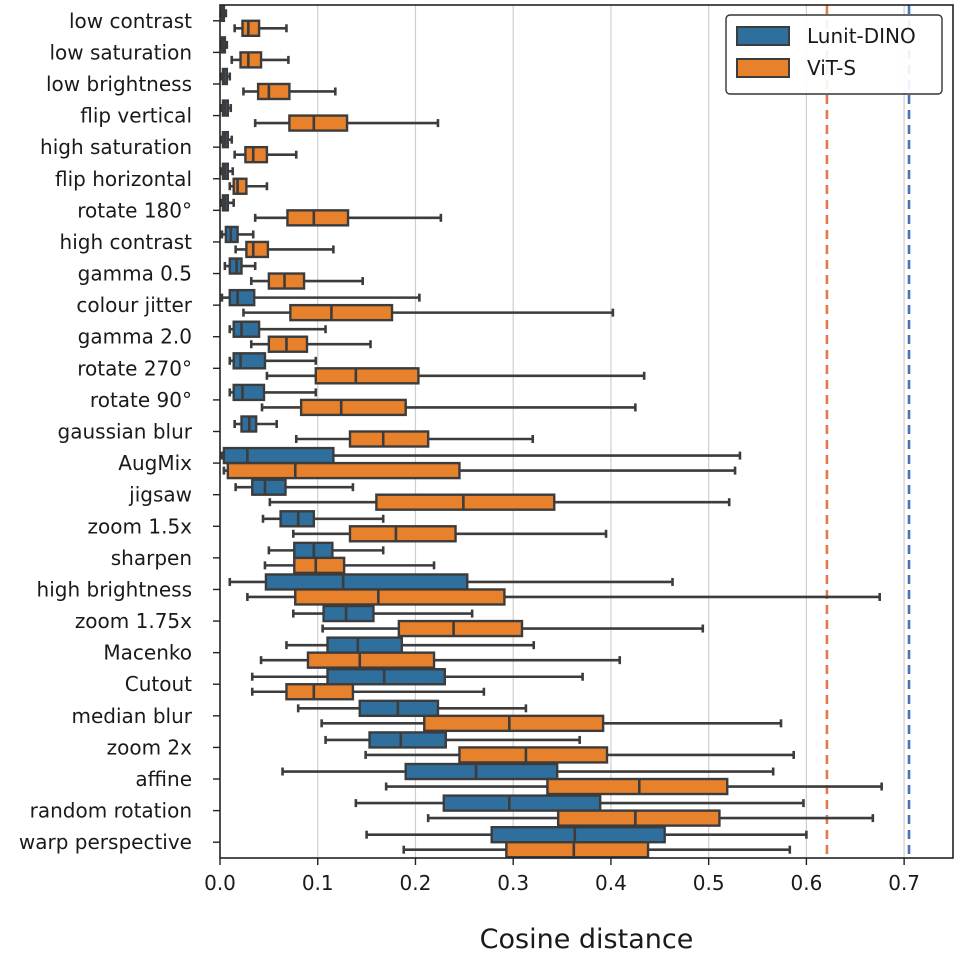  I want to click on y-tick-label: flip horizontal, so click(123, 179).